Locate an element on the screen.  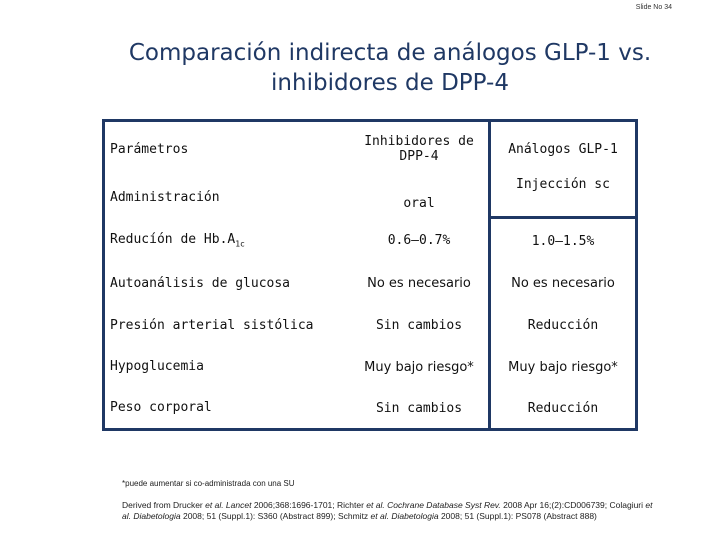
param-text: Reducíón de Hb.A is located at coordinates (173, 240).